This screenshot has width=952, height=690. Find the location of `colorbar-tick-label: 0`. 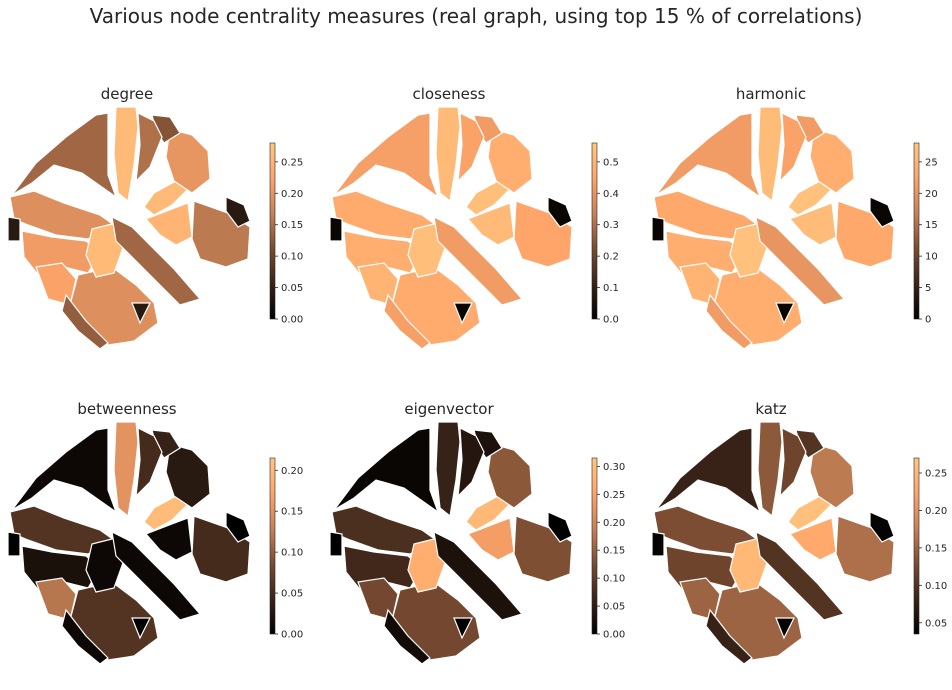

colorbar-tick-label: 0 is located at coordinates (928, 320).